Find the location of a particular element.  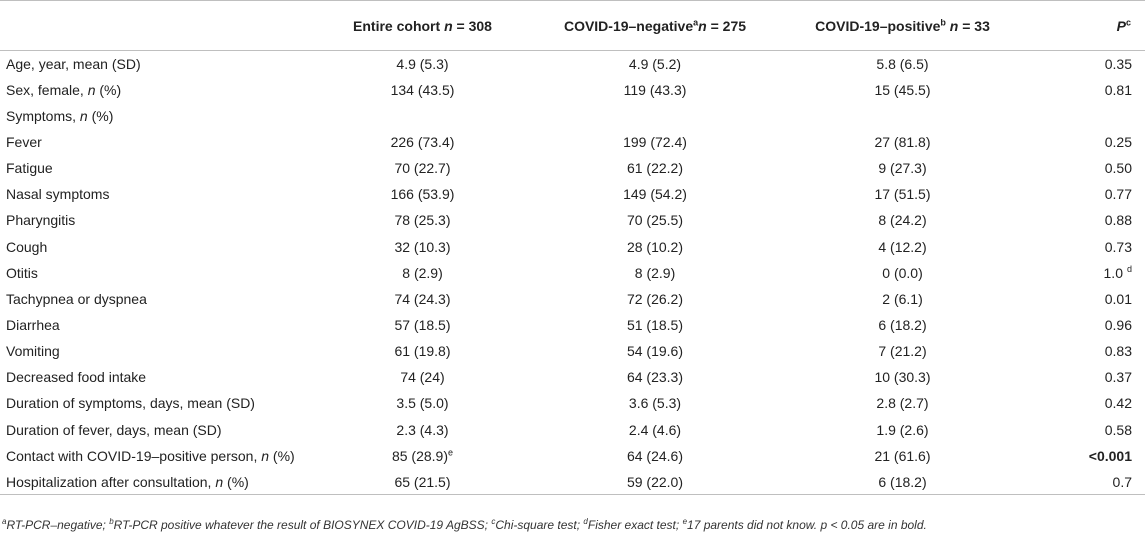

row-label: Decreased food intake is located at coordinates (76, 377).